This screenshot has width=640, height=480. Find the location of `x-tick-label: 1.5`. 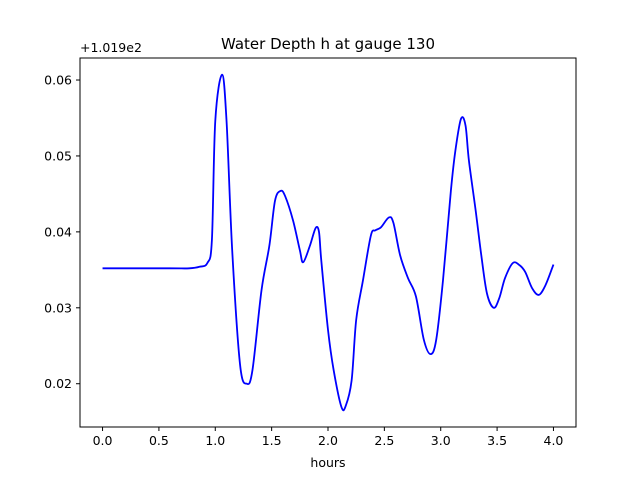

x-tick-label: 1.5 is located at coordinates (272, 440).